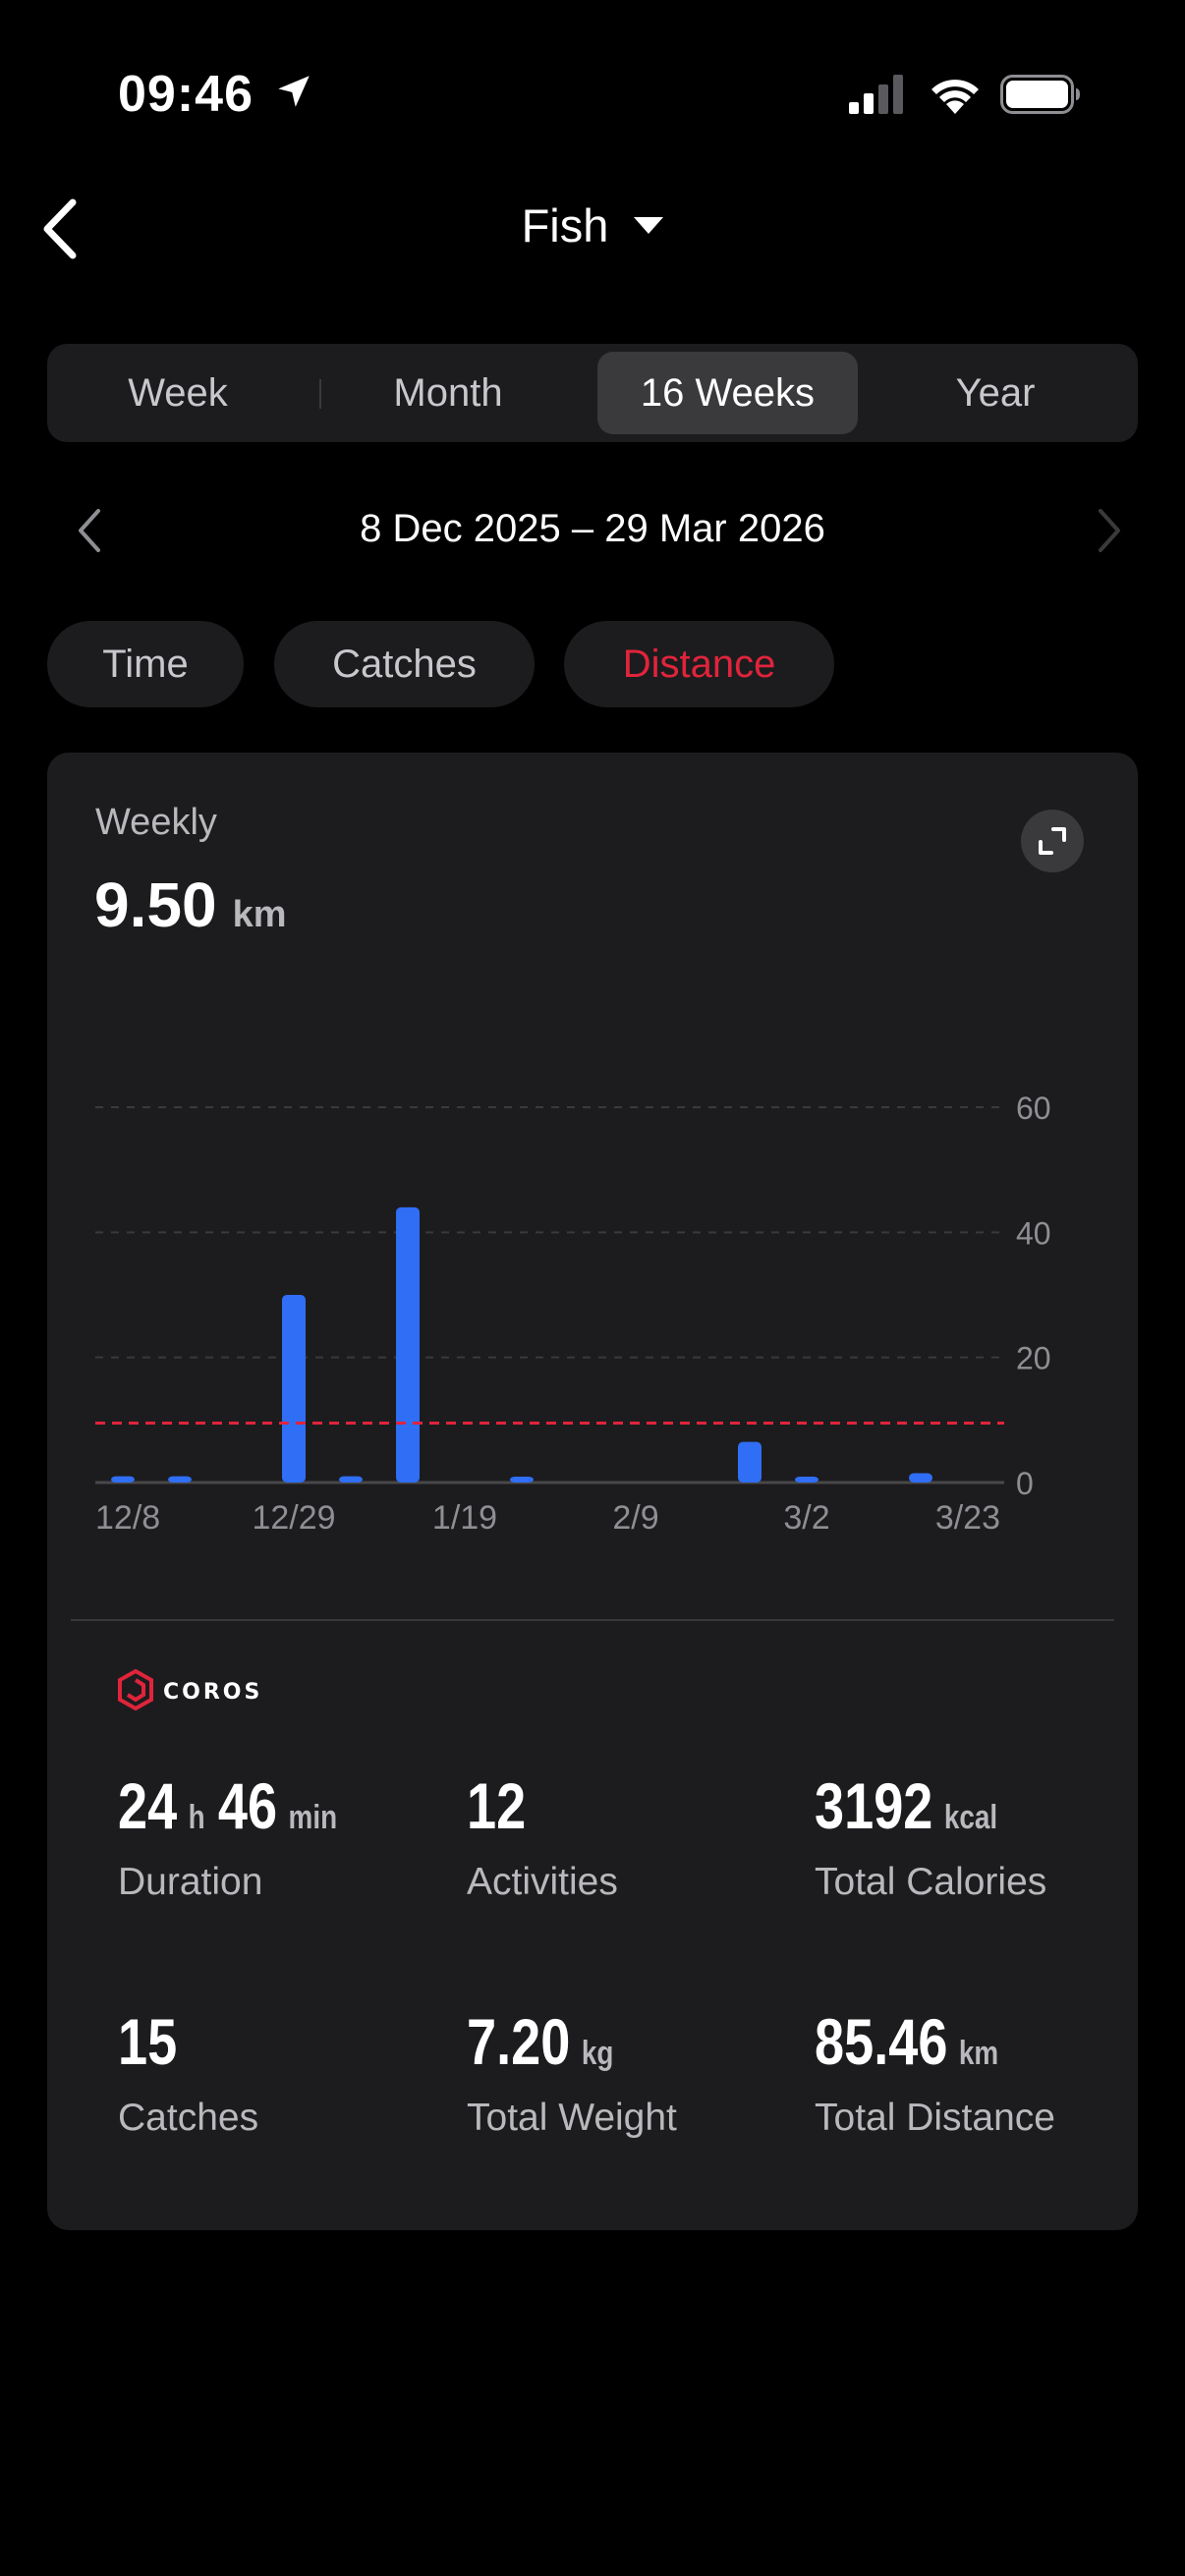  I want to click on bar-3/16, so click(921, 1478).